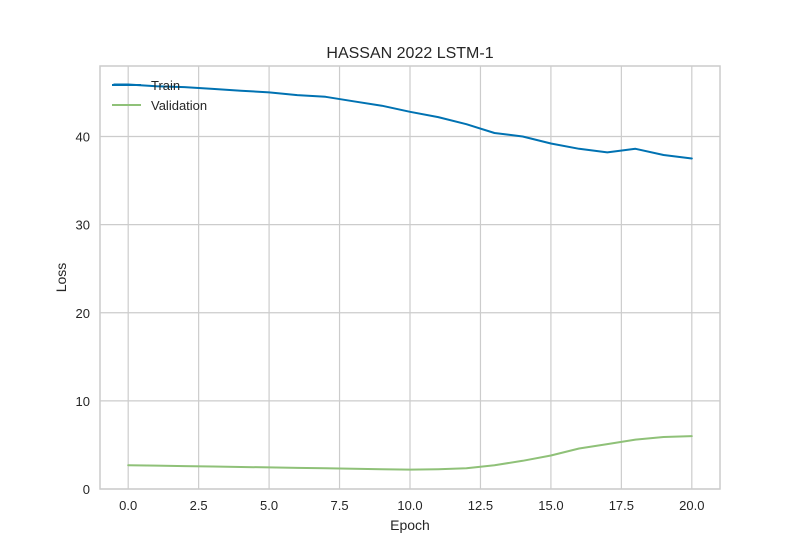  I want to click on legend-label-validation: Validation, so click(179, 105).